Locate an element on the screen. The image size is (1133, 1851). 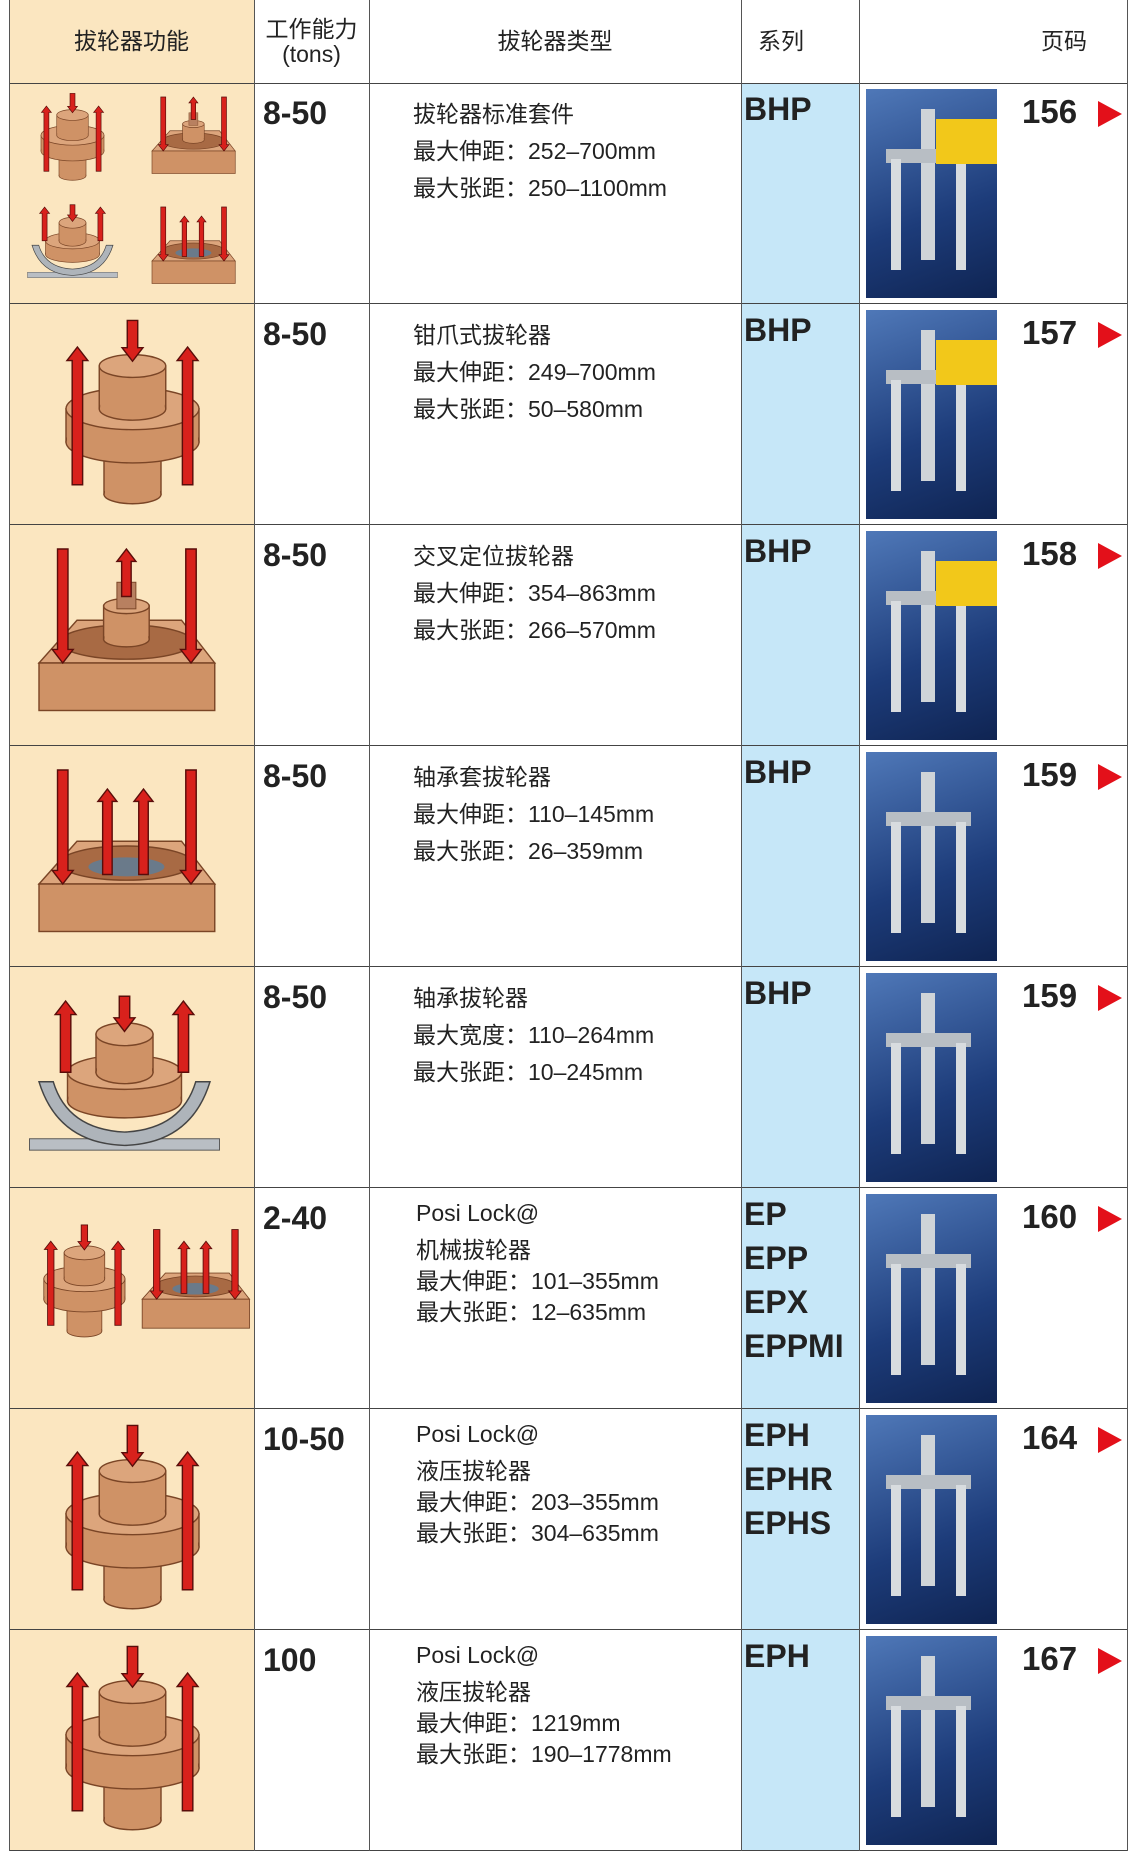
capacity: 10-50 is located at coordinates (304, 1439).